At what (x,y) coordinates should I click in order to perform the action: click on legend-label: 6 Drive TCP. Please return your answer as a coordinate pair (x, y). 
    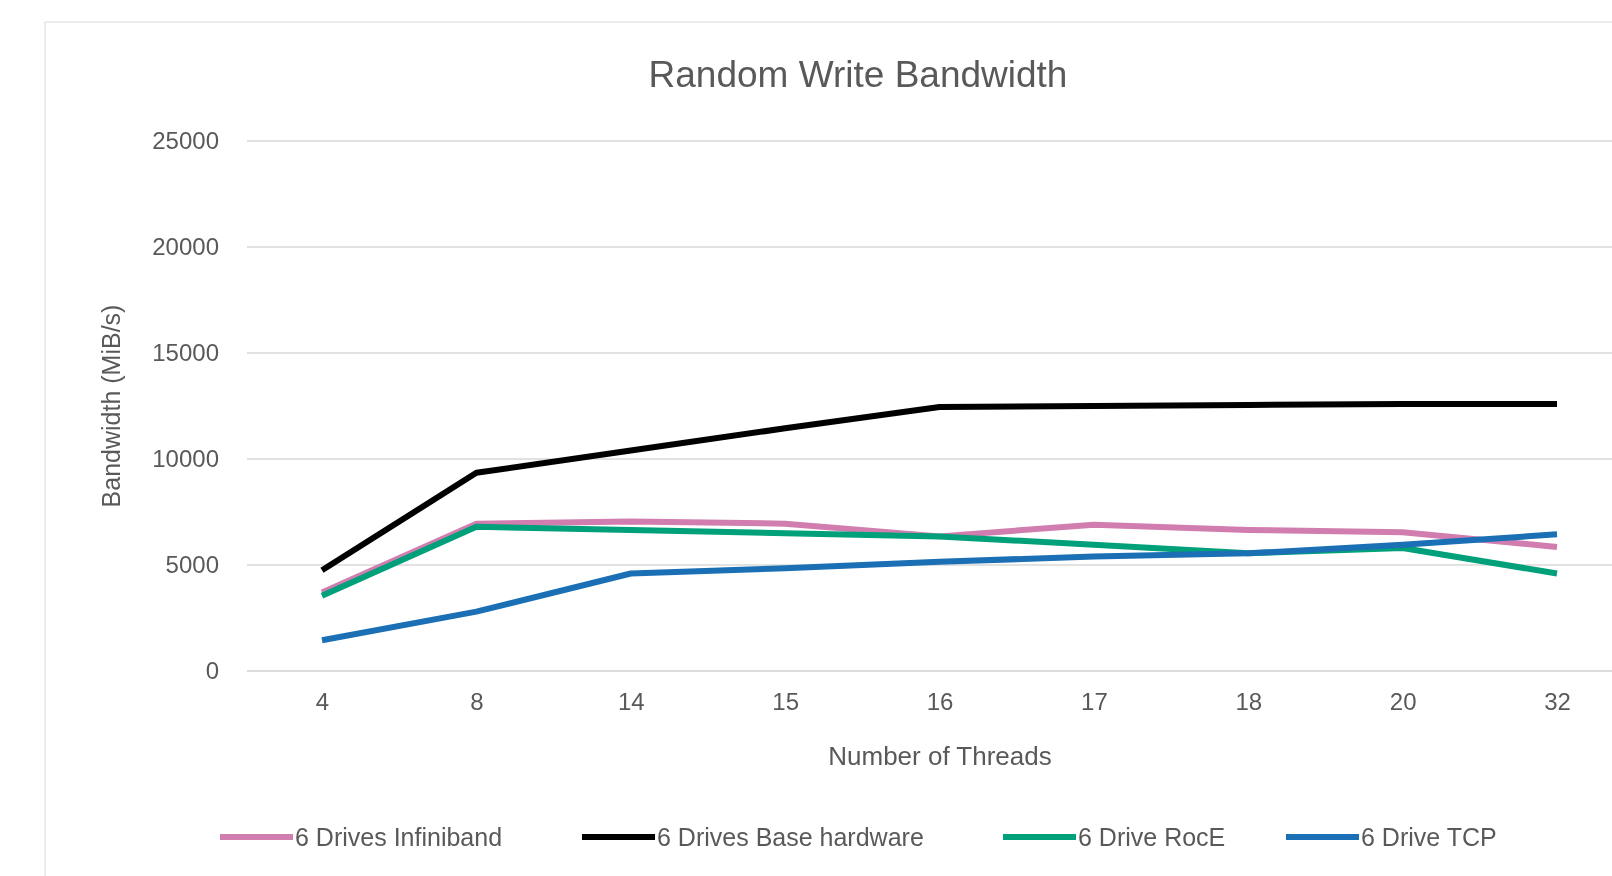
    Looking at the image, I should click on (1429, 837).